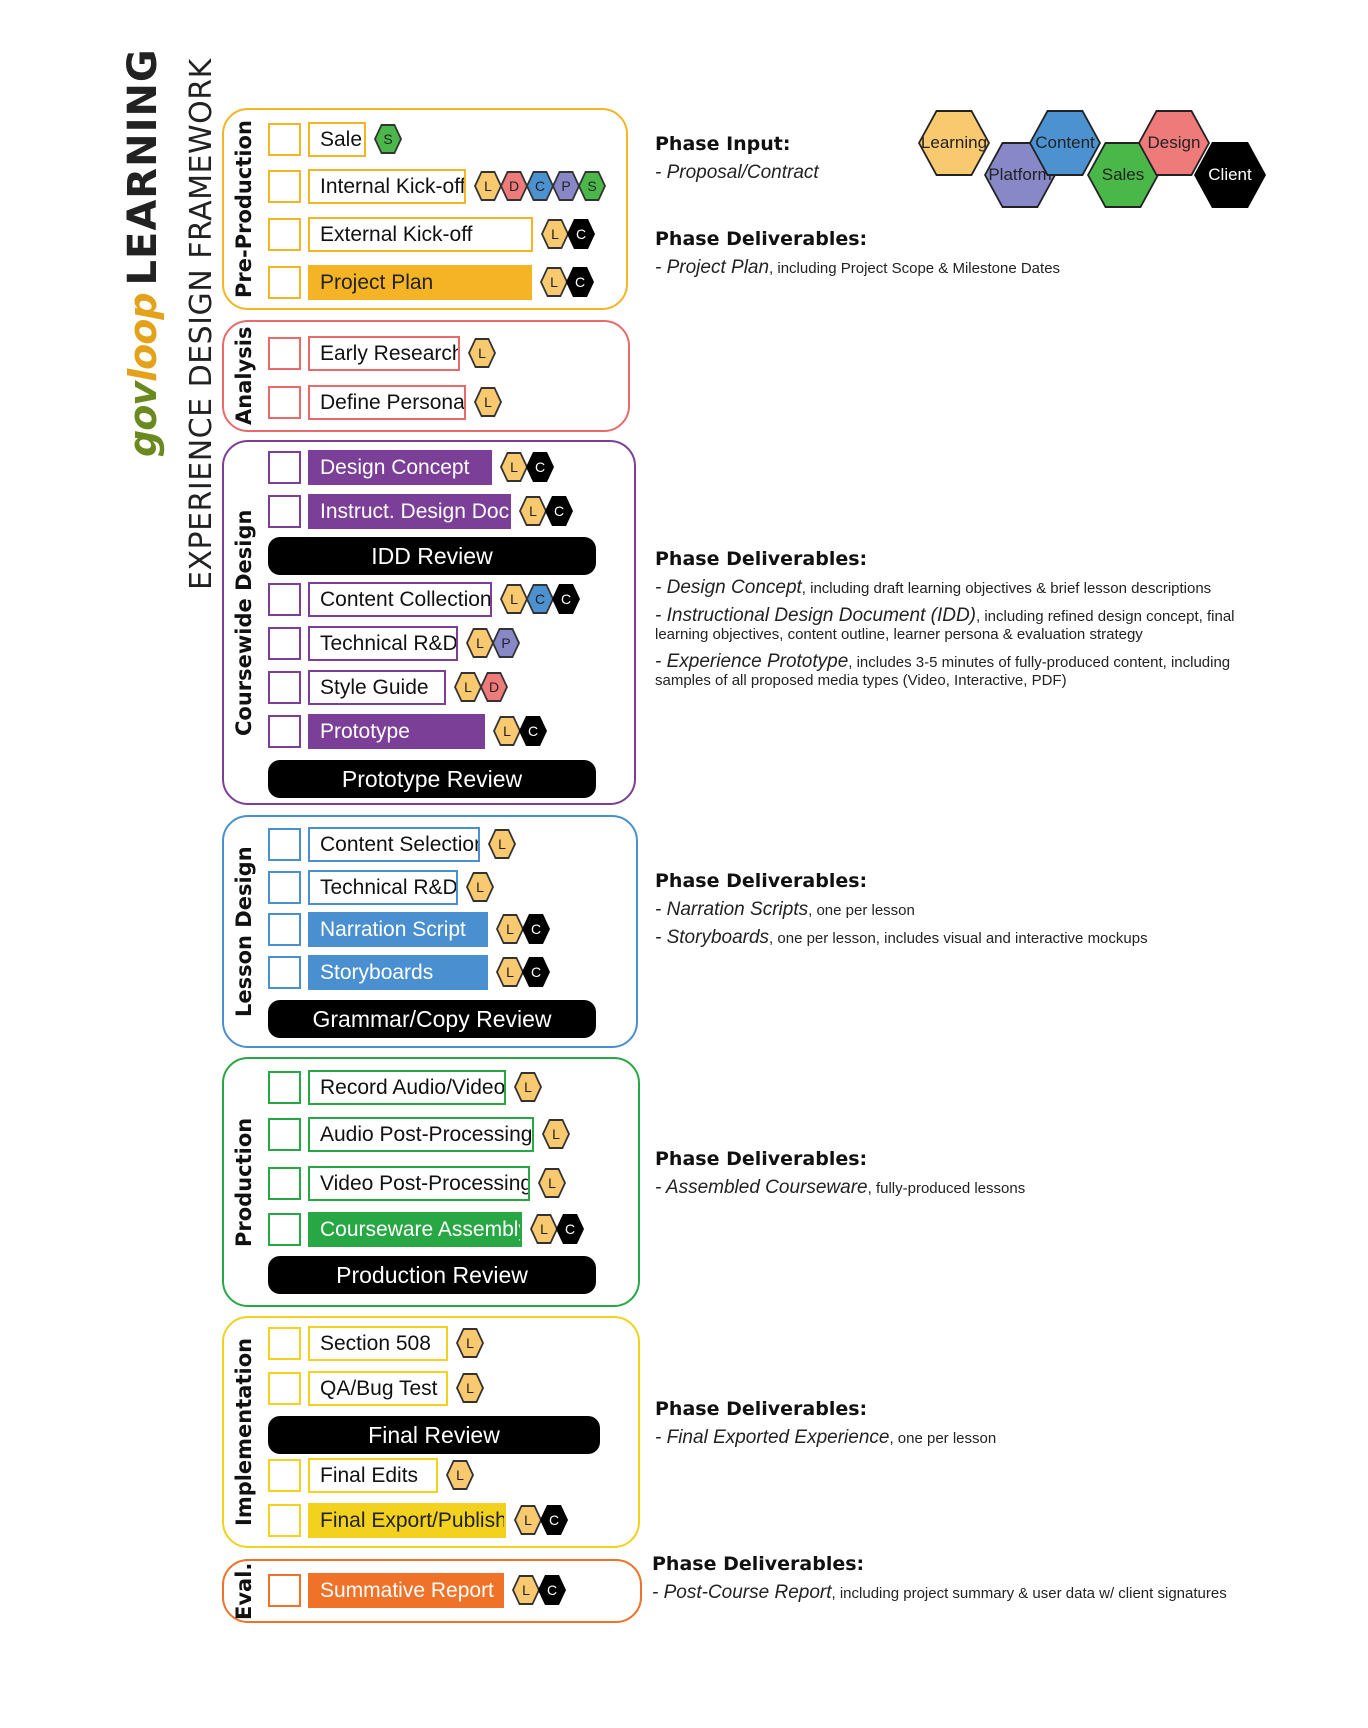 The height and width of the screenshot is (1728, 1368). I want to click on deliverable-name: - Design Concept, so click(728, 587).